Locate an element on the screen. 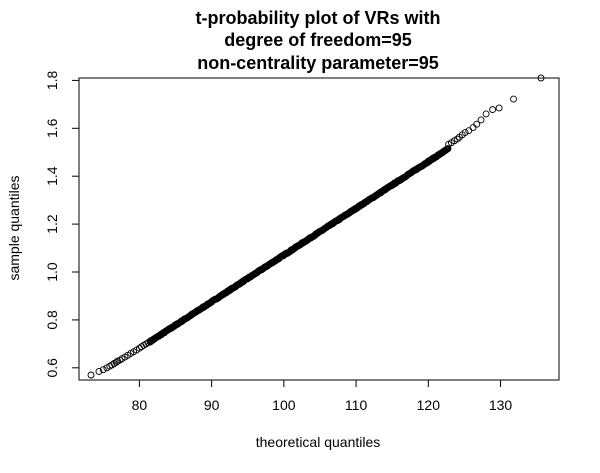 This screenshot has height=473, width=600. chart-title-line-3: non-centrality parameter=95 is located at coordinates (318, 63).